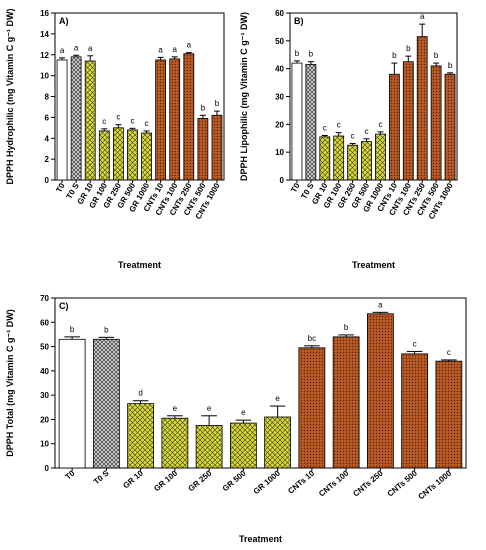 The image size is (486, 550). Describe the element at coordinates (44, 347) in the screenshot. I see `y-tick-label: 50` at that location.